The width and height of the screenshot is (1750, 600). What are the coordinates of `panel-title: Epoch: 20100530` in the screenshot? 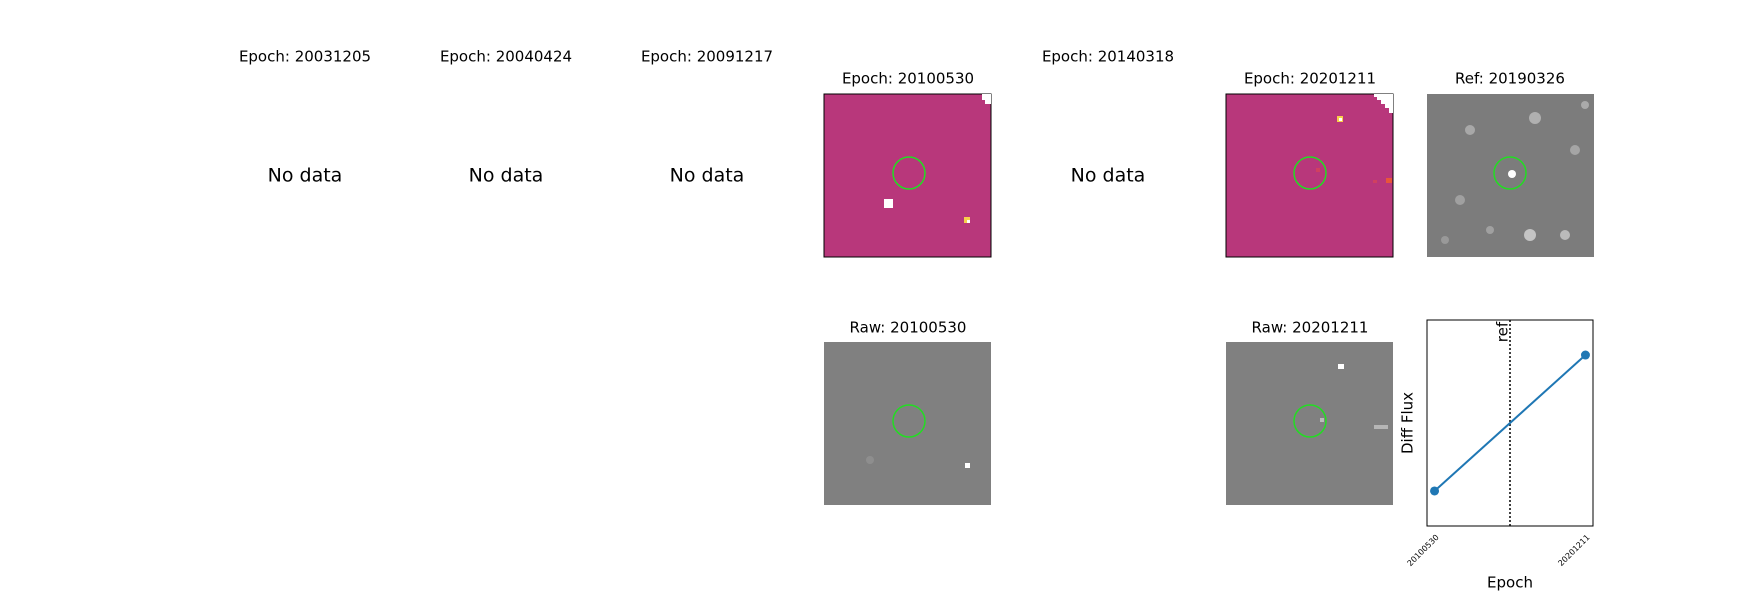 It's located at (908, 79).